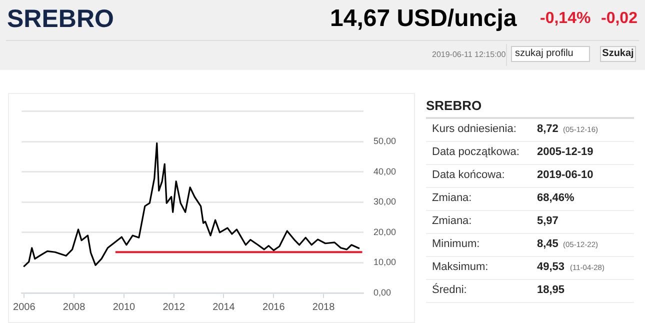 The image size is (645, 323). Describe the element at coordinates (174, 307) in the screenshot. I see `x-tick-label: 2012` at that location.